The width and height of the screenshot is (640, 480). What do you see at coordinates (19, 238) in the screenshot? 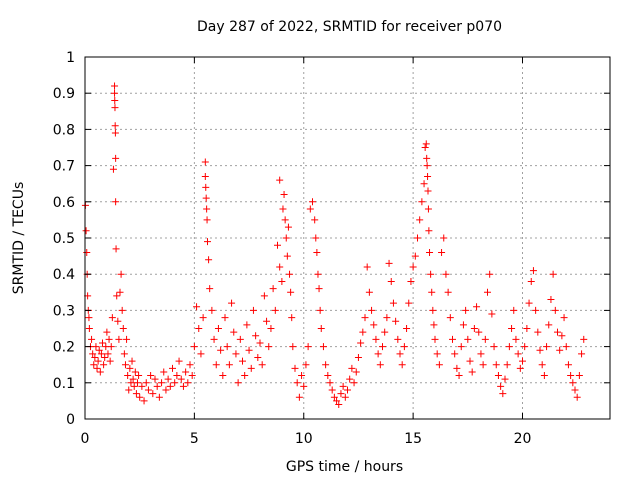
I see `y-axis-title: SRMTID / TECUs` at bounding box center [19, 238].